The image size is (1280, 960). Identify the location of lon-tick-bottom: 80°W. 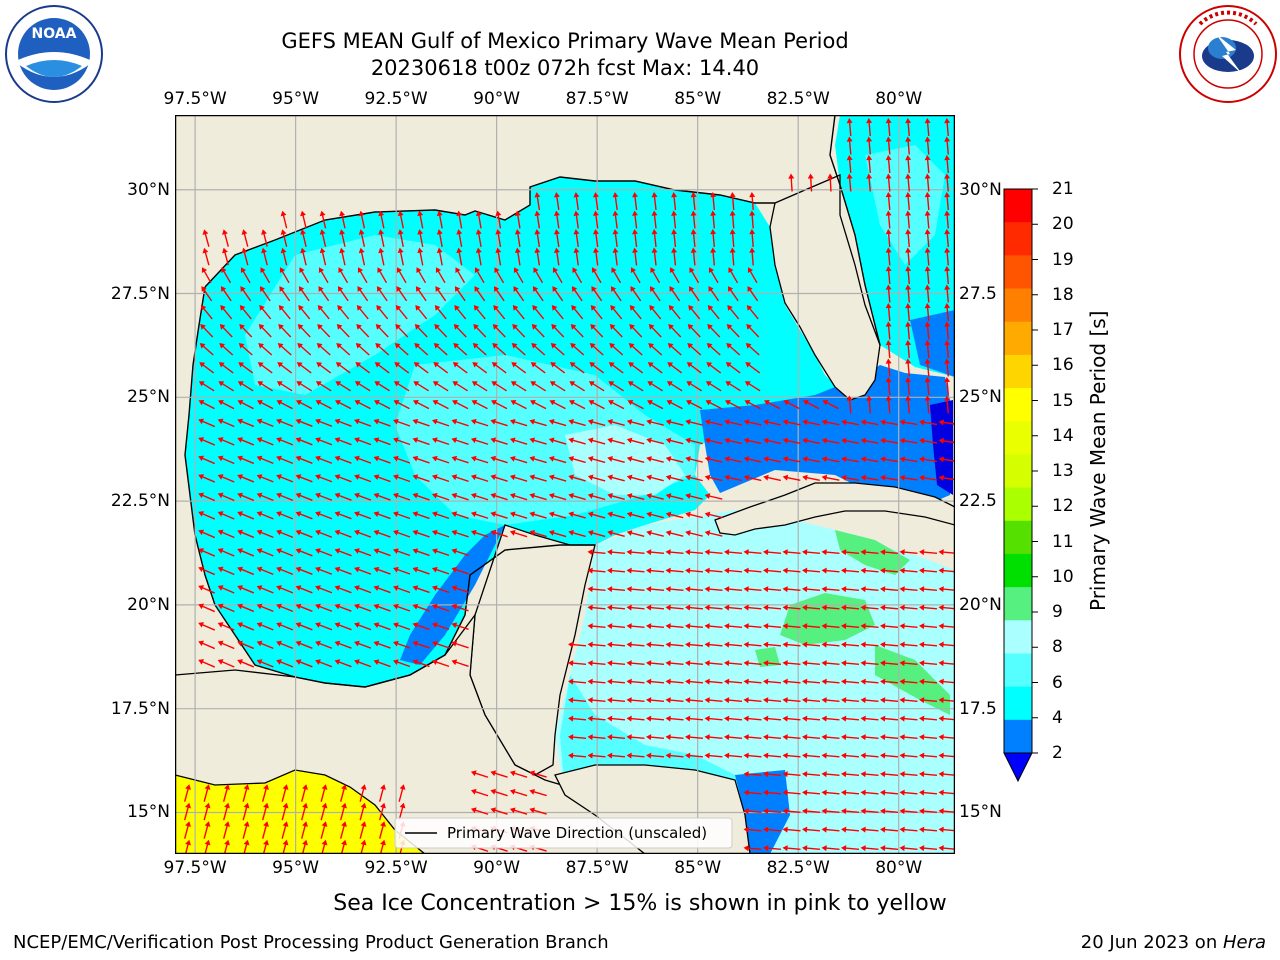
(899, 868).